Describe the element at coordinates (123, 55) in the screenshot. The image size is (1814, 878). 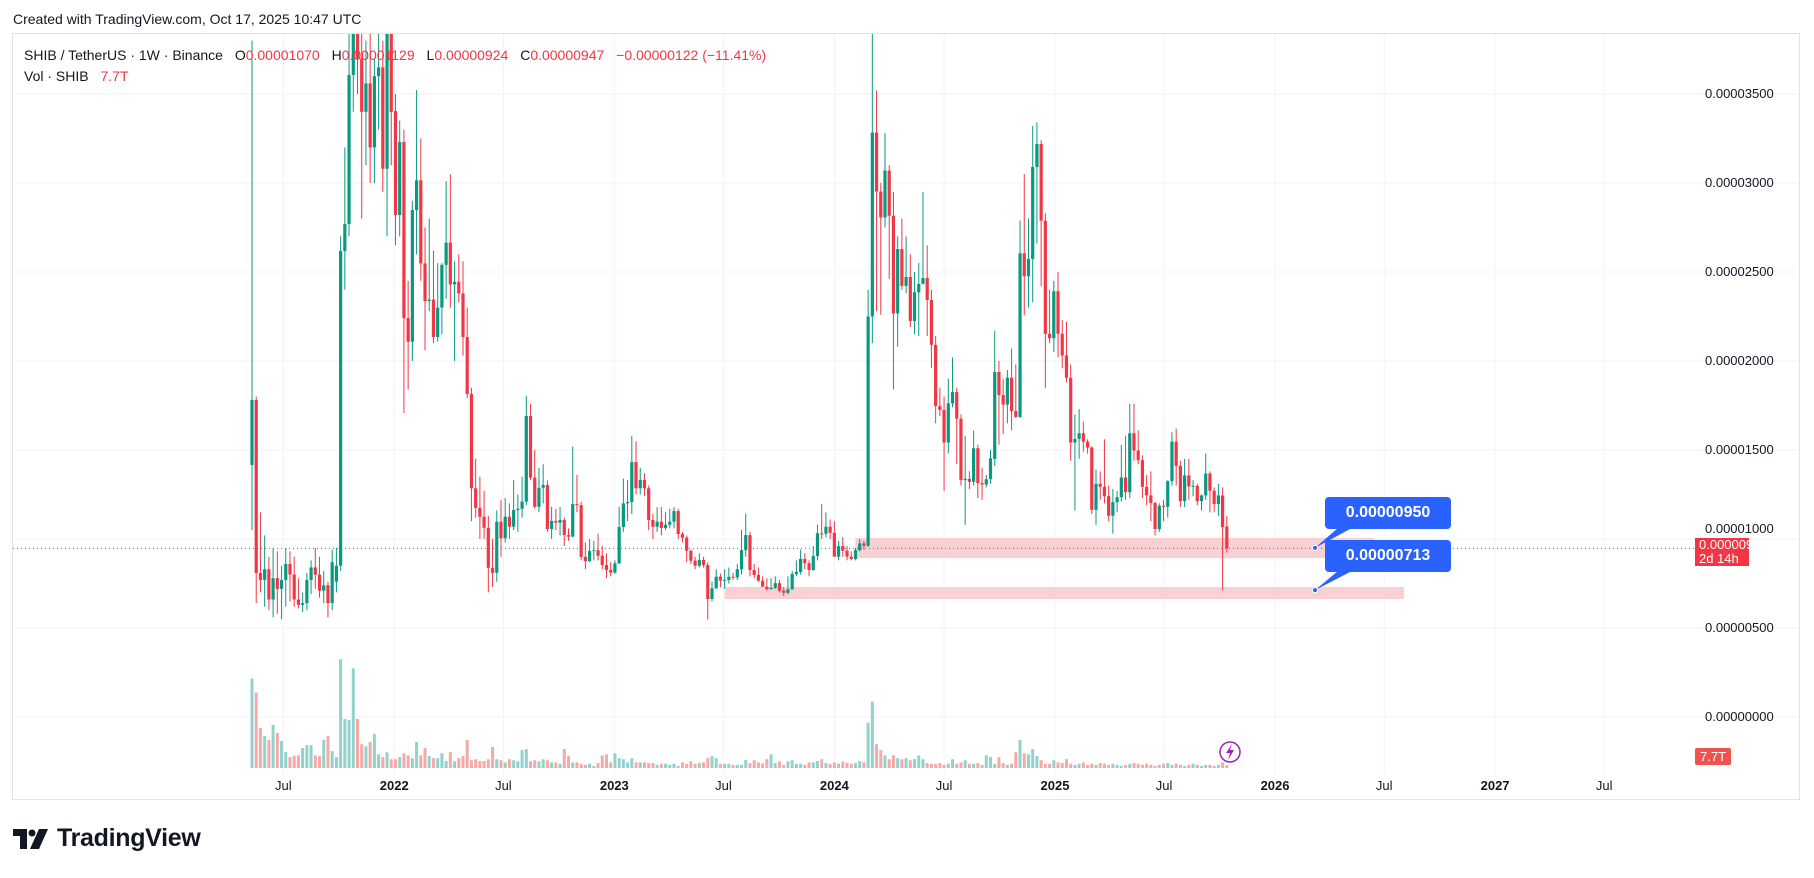
I see `legend-symbol: SHIB / TetherUS · 1W · Binance` at that location.